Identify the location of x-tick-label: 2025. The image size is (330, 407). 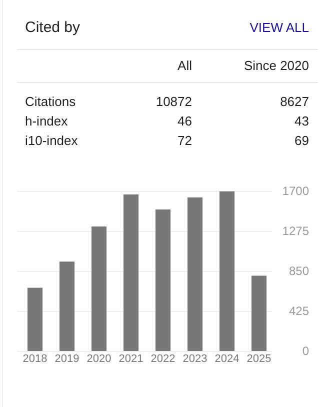
(259, 359).